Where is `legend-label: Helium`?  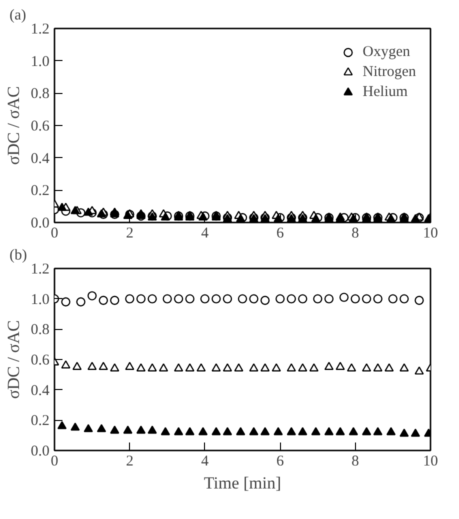
legend-label: Helium is located at coordinates (385, 92).